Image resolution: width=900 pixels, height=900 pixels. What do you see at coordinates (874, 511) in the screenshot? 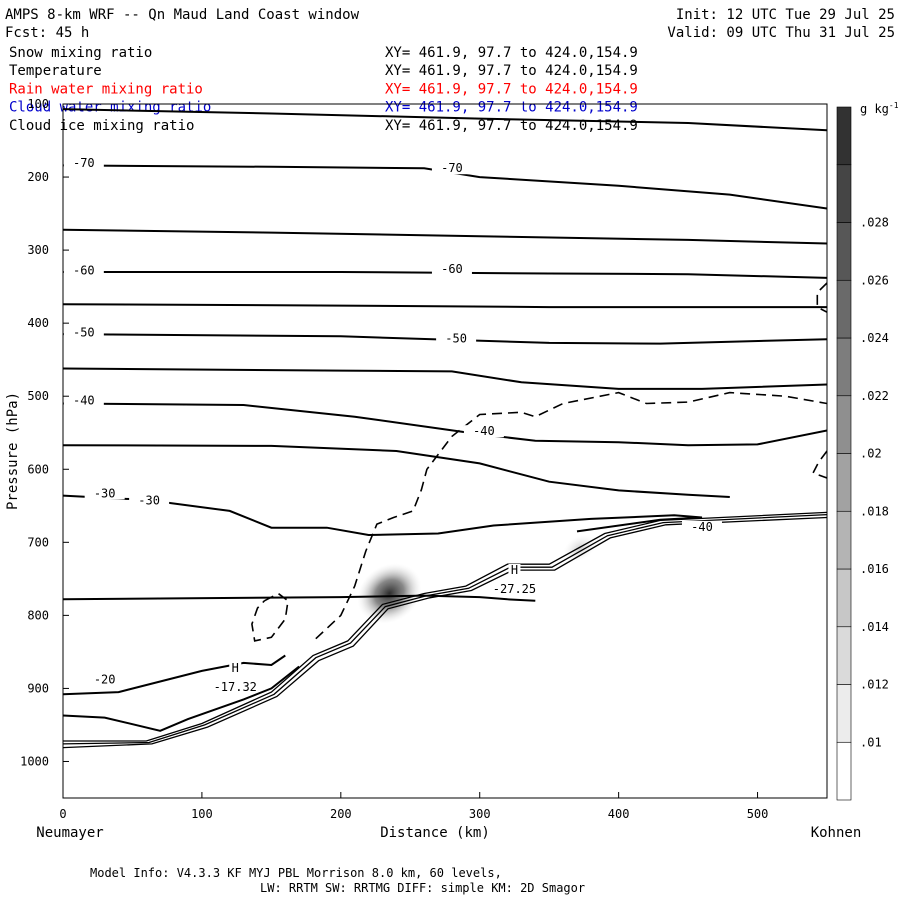
I see `colorbar-tick-label: .018` at bounding box center [874, 511].